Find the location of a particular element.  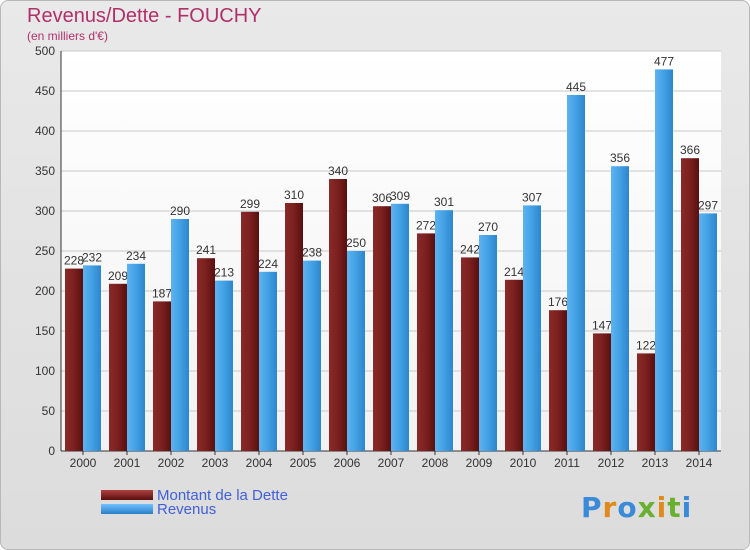

y-tick-label: 150 is located at coordinates (45, 331).